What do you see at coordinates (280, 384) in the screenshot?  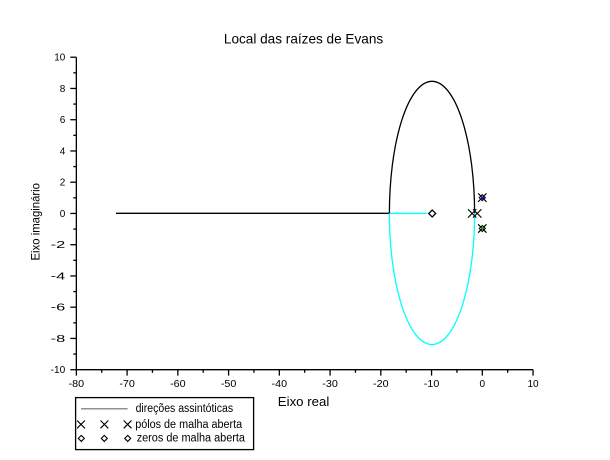 I see `svg-text: -40` at bounding box center [280, 384].